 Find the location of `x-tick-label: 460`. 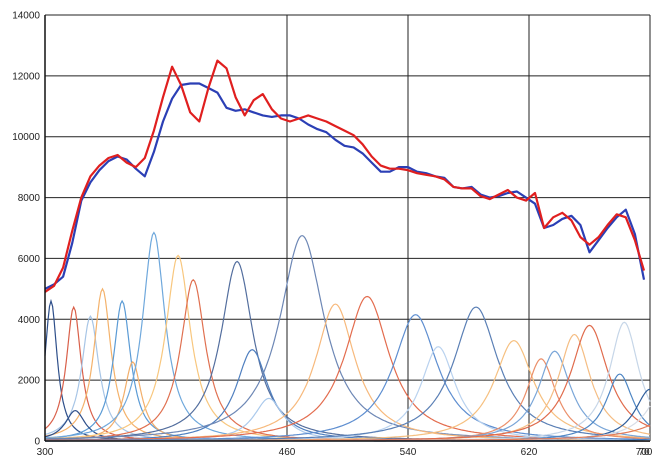

x-tick-label: 460 is located at coordinates (287, 452).